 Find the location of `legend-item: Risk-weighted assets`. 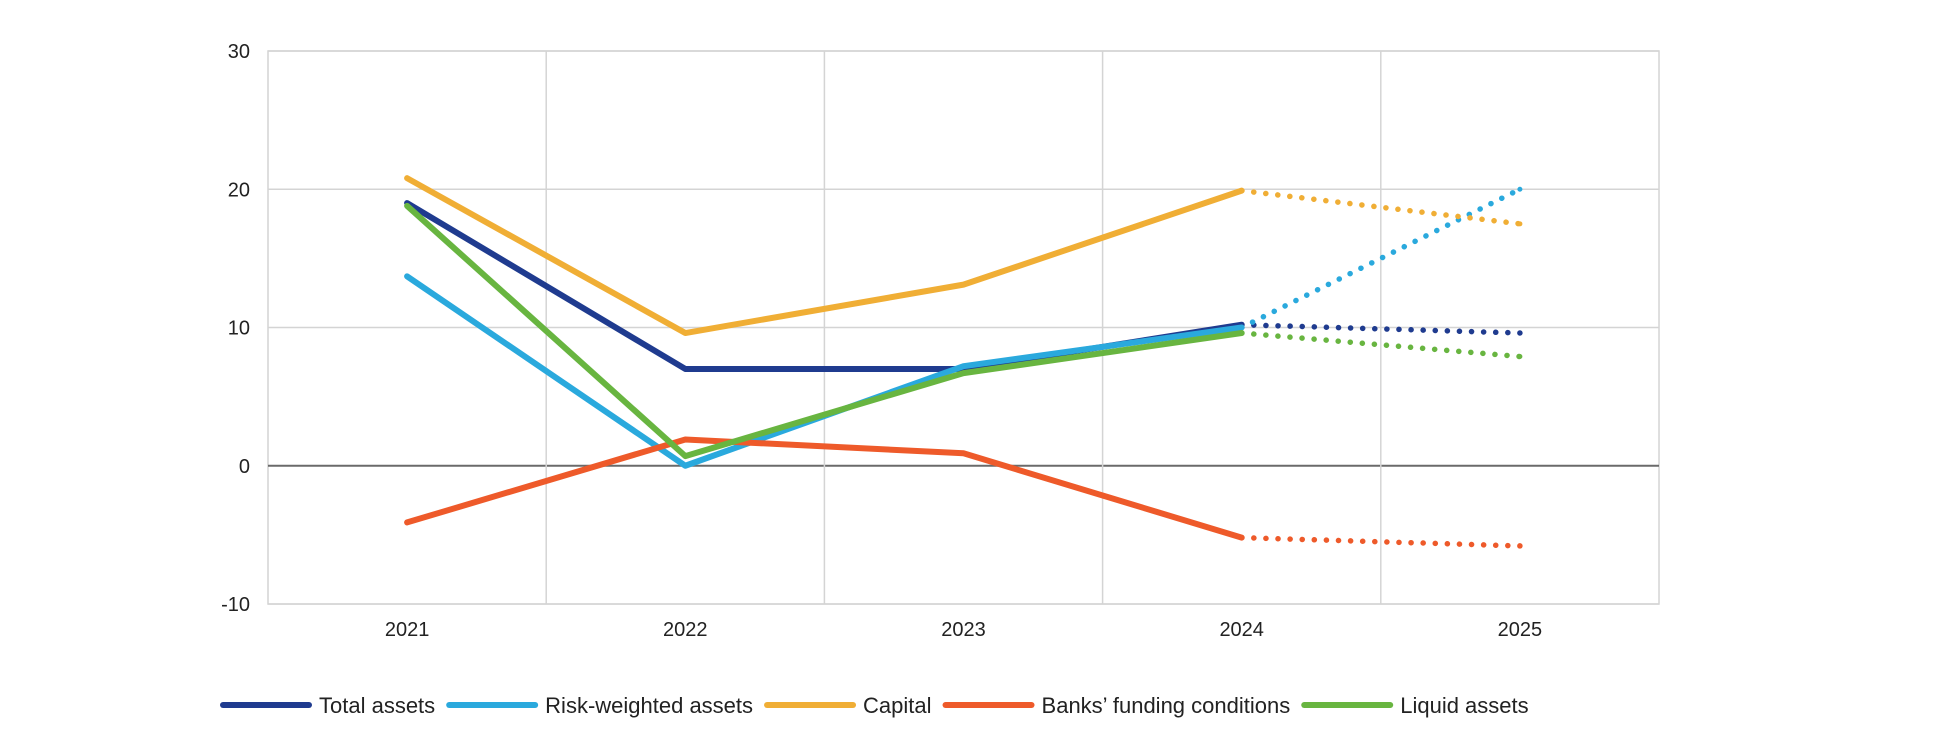

legend-item: Risk-weighted assets is located at coordinates (599, 705).